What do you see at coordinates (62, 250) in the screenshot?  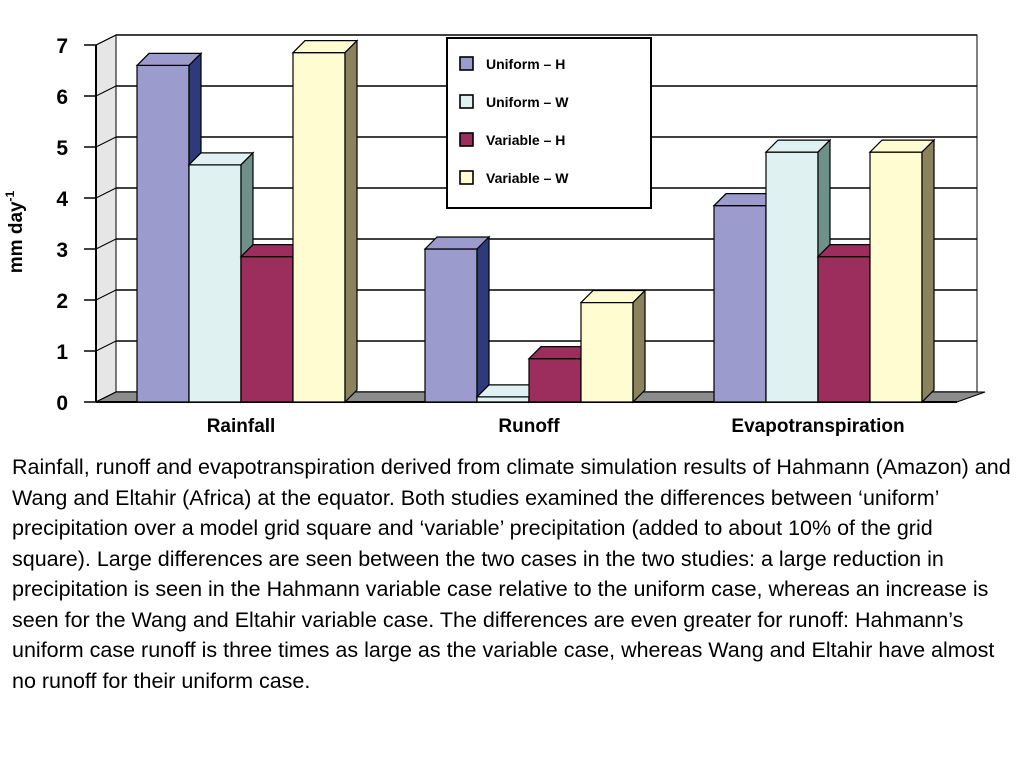 I see `y-tick-label: 3` at bounding box center [62, 250].